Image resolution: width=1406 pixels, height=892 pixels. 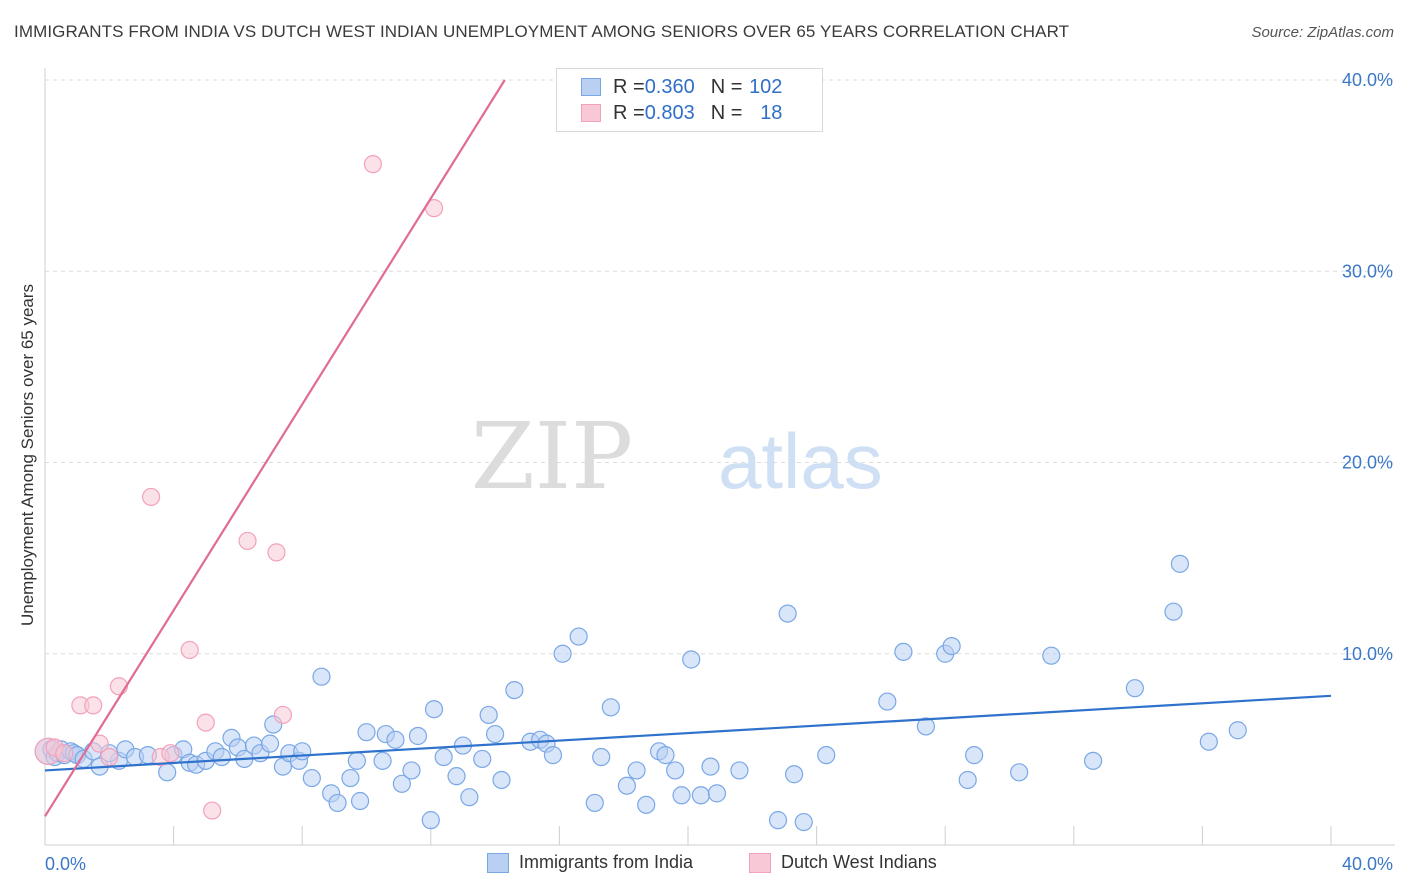 What do you see at coordinates (677, 456) in the screenshot?
I see `watermark: ZIP atlas` at bounding box center [677, 456].